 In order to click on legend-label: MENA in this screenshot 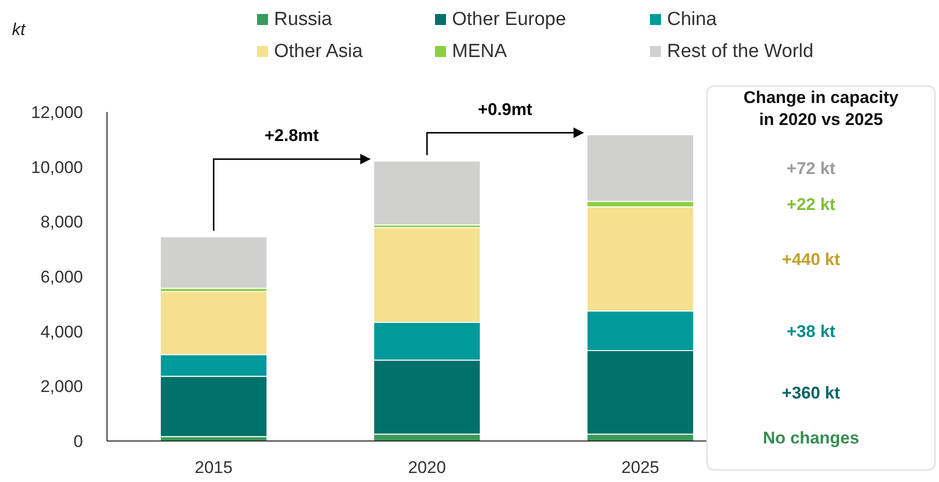, I will do `click(480, 51)`.